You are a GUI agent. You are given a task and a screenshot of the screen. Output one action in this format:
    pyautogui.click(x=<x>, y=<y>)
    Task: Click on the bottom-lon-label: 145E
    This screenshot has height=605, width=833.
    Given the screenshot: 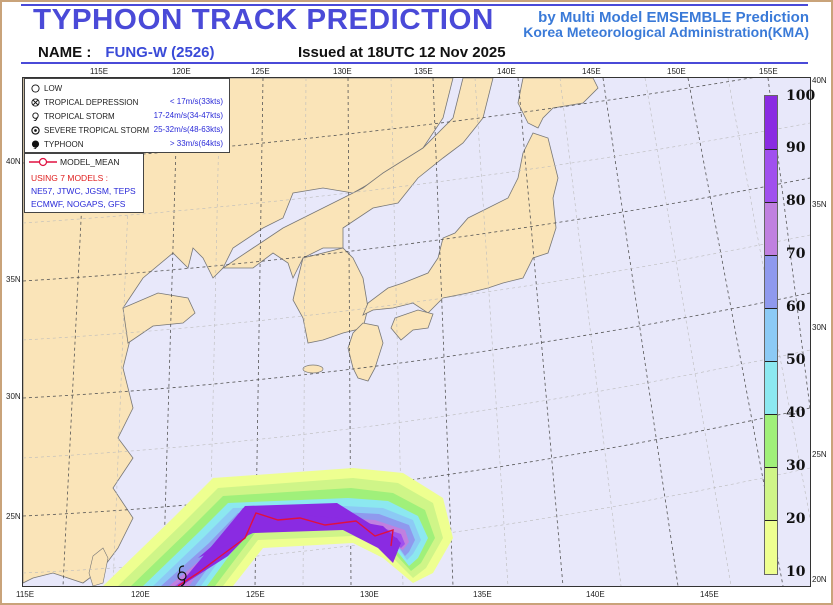 What is the action you would take?
    pyautogui.click(x=709, y=594)
    